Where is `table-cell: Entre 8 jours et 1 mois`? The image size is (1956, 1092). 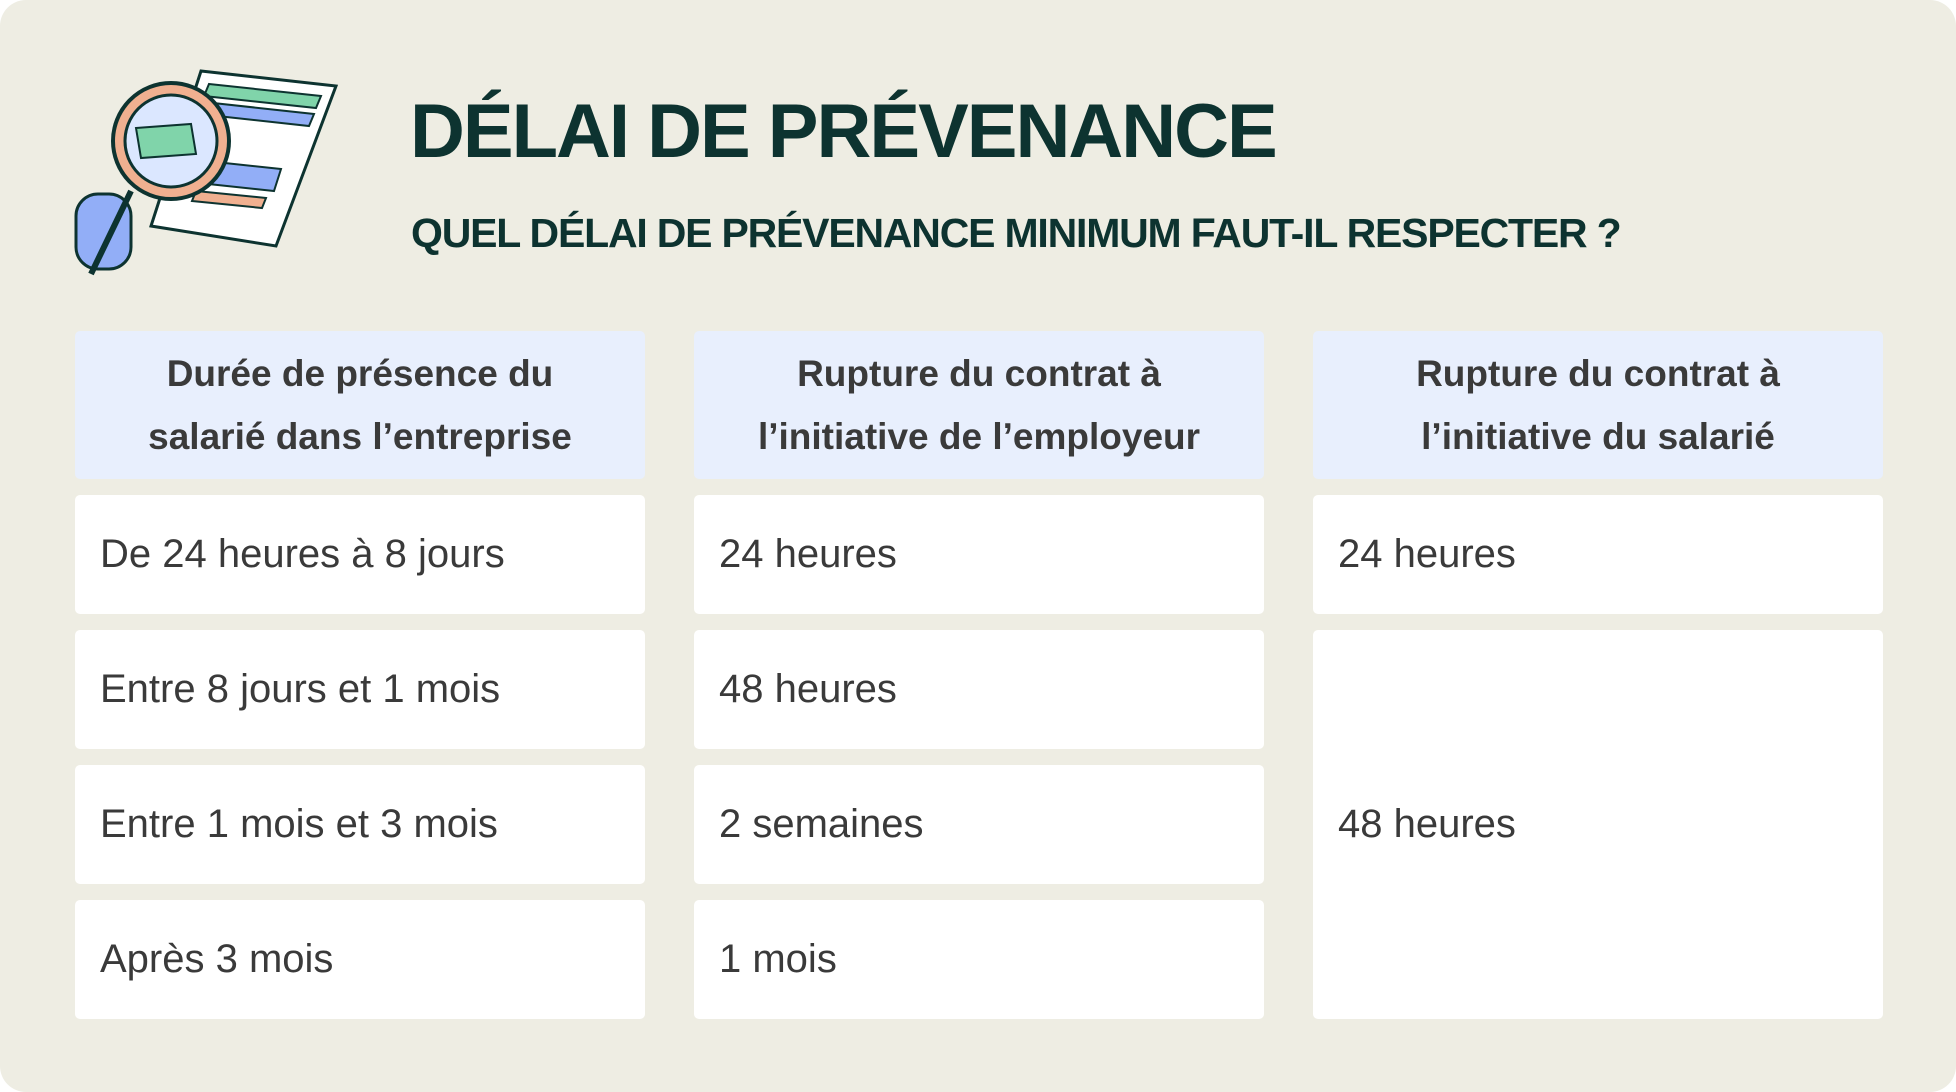
table-cell: Entre 8 jours et 1 mois is located at coordinates (360, 689).